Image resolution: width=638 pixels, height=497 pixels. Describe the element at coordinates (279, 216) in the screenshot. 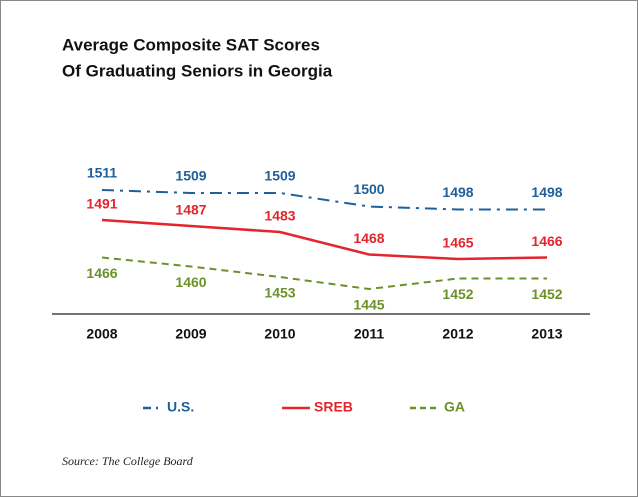

I see `data-label: 1483` at that location.